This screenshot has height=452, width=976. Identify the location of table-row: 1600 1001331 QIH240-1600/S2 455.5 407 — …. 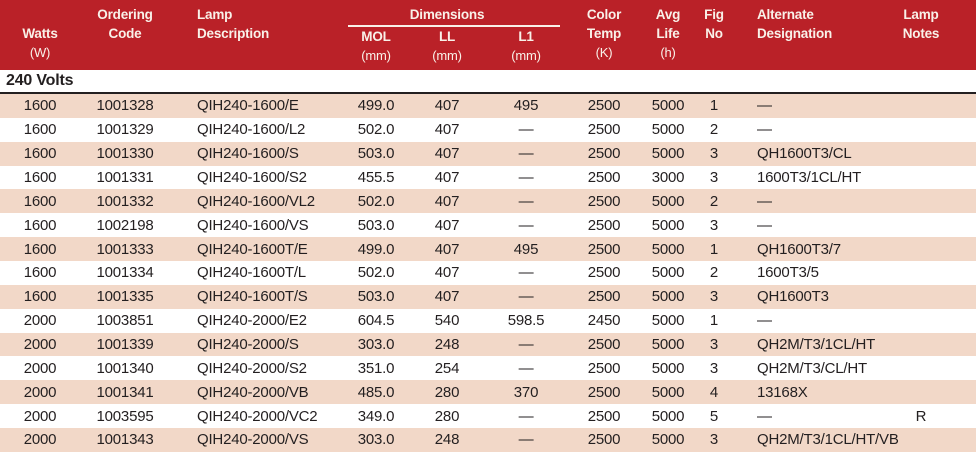
(488, 177).